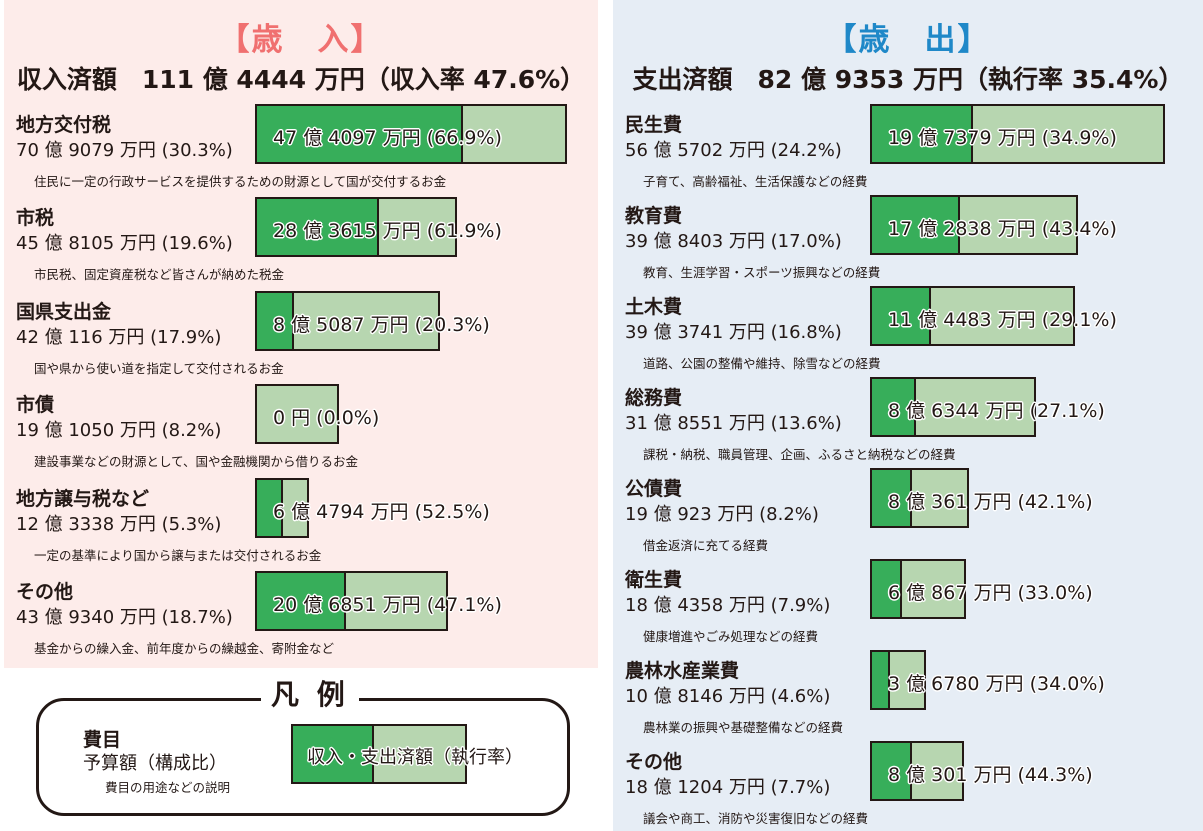 Image resolution: width=1203 pixels, height=831 pixels. I want to click on item-description: 農林業の振興や基礎整備などの経費, so click(743, 727).